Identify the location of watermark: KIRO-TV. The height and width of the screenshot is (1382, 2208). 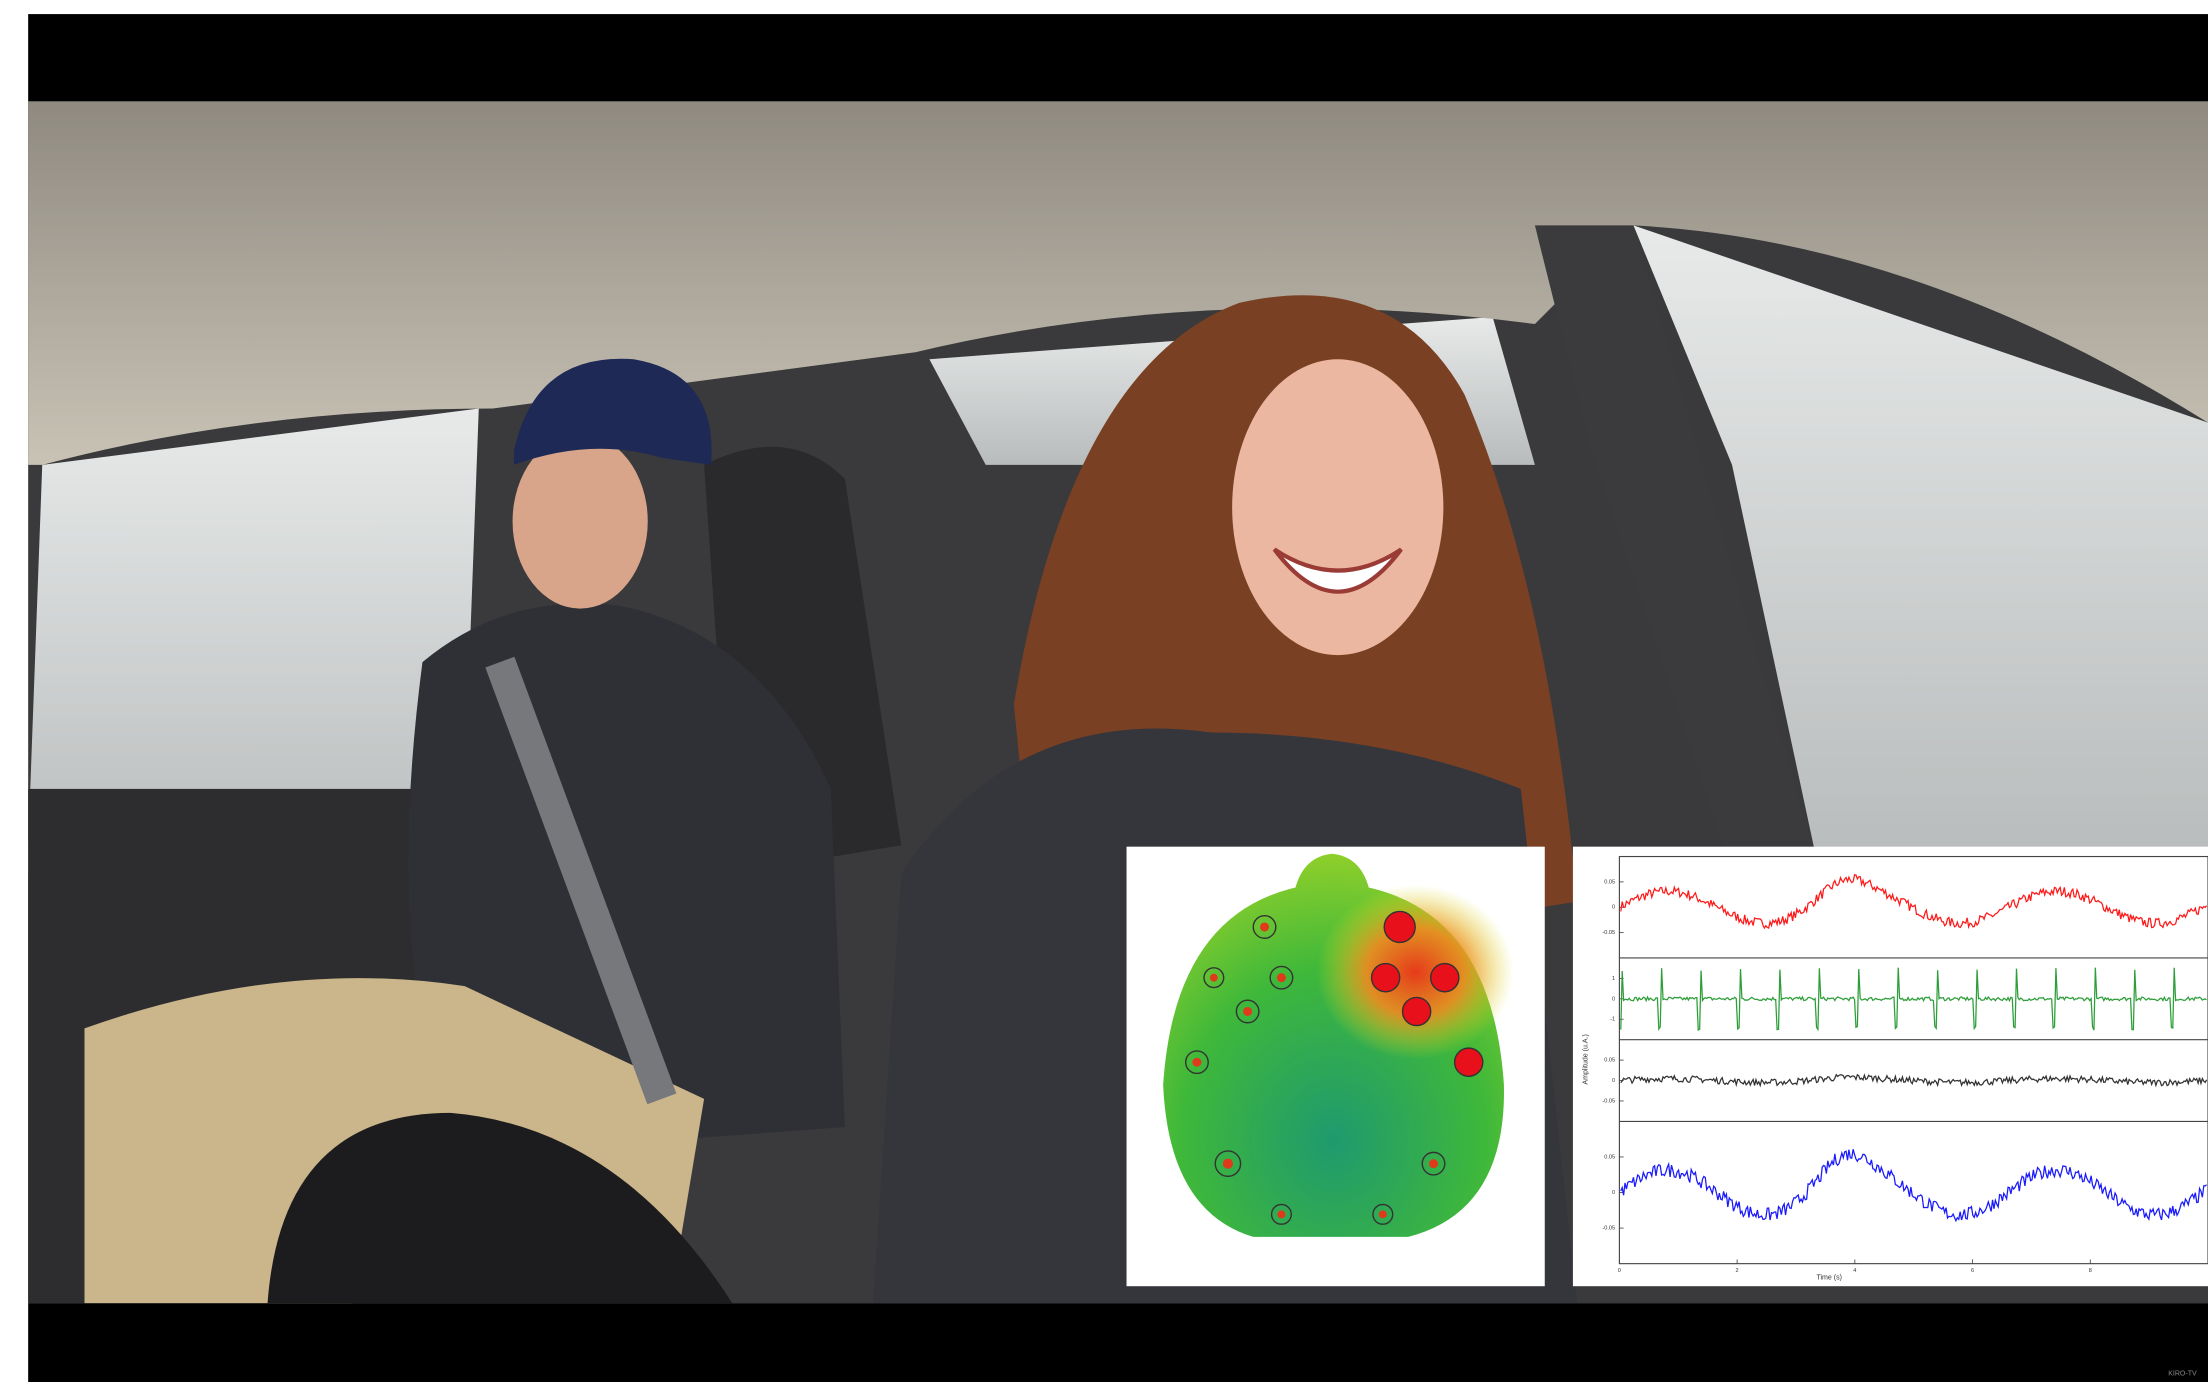
(2182, 1373).